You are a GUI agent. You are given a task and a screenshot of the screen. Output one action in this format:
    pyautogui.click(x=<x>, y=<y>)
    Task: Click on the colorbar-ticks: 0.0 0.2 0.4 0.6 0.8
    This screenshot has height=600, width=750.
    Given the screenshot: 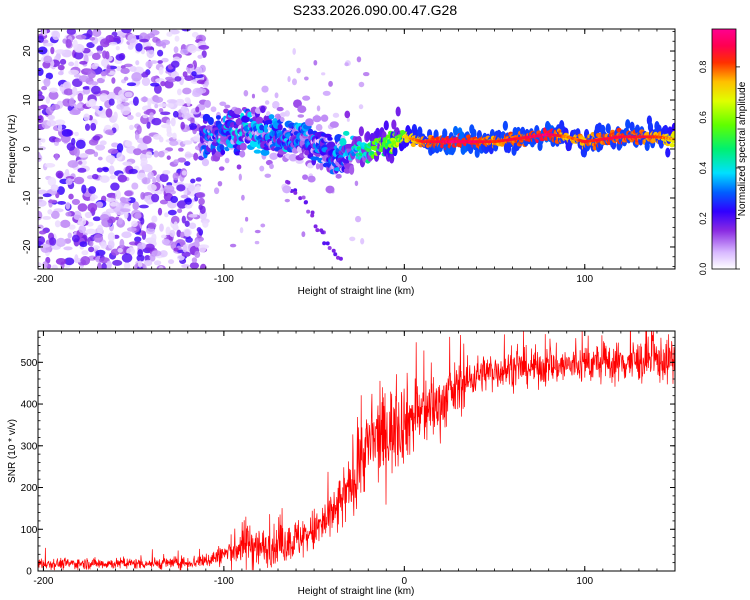 What is the action you would take?
    pyautogui.click(x=719, y=168)
    